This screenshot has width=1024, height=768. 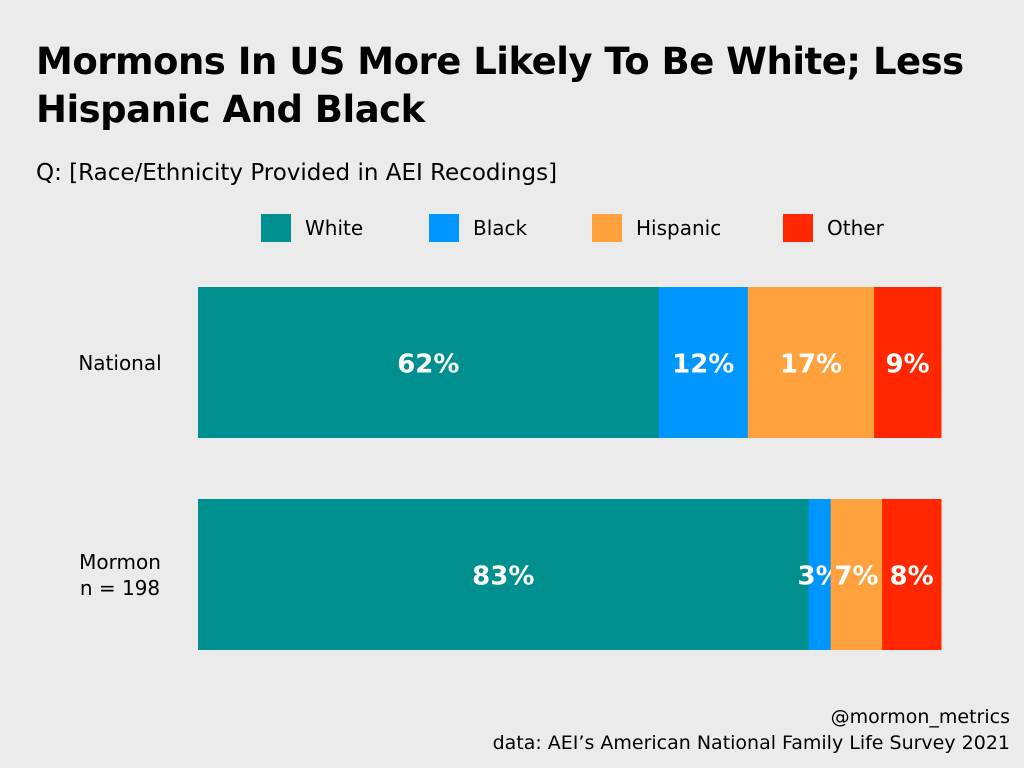 What do you see at coordinates (120, 587) in the screenshot?
I see `category-sample-size: n = 198` at bounding box center [120, 587].